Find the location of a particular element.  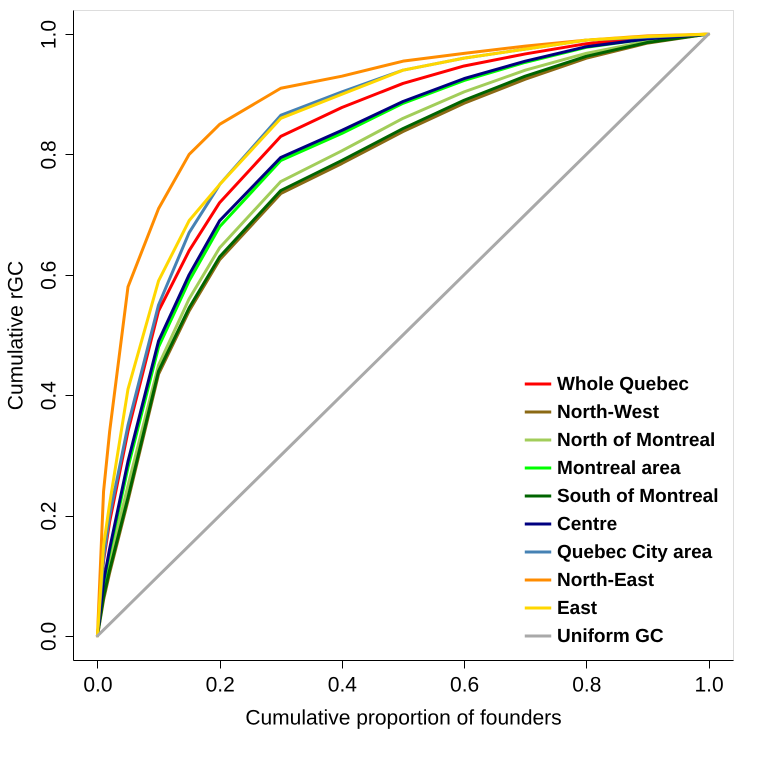

y-tick-label: 0.0 is located at coordinates (49, 637).